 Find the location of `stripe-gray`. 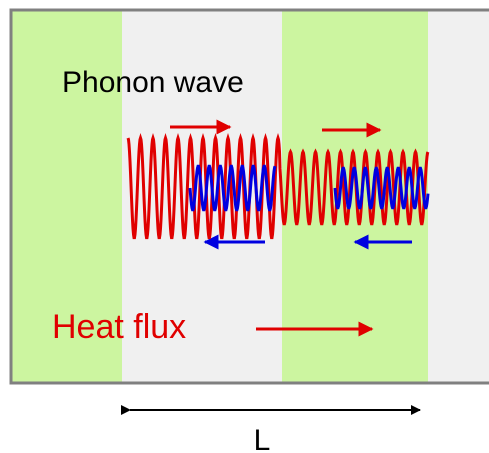

stripe-gray is located at coordinates (458, 196).